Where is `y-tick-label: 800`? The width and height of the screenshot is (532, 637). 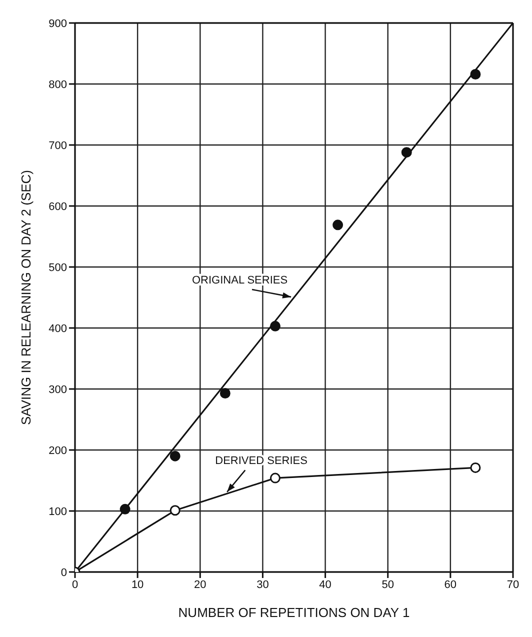
y-tick-label: 800 is located at coordinates (57, 84).